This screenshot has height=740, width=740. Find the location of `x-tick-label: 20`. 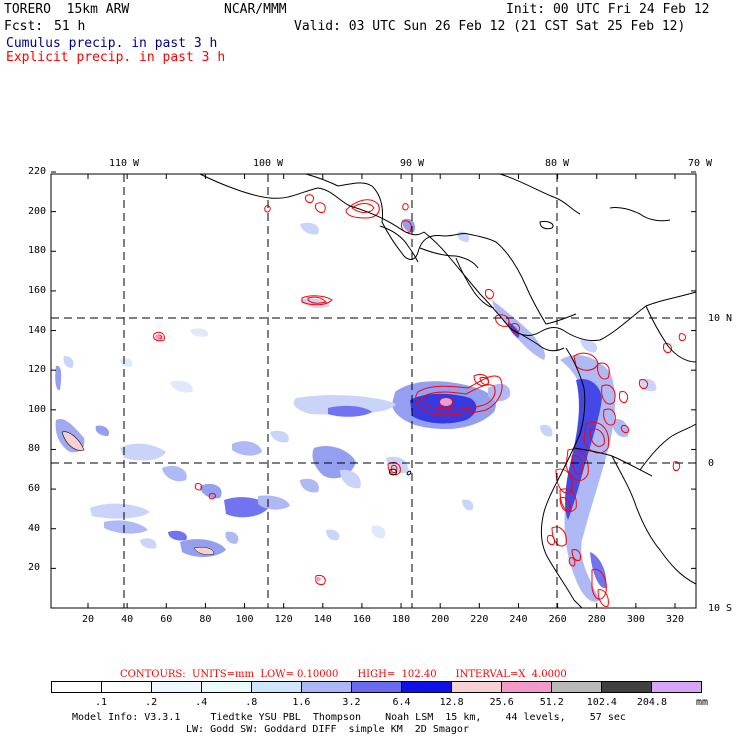

x-tick-label: 20 is located at coordinates (88, 619).